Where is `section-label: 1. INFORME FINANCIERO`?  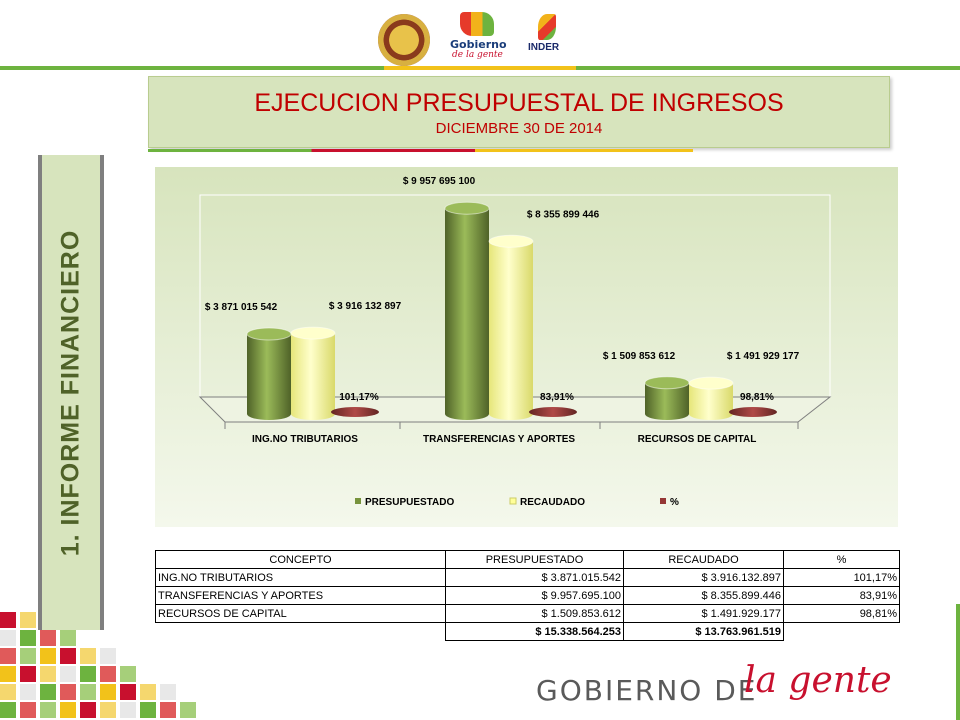 section-label: 1. INFORME FINANCIERO is located at coordinates (70, 392).